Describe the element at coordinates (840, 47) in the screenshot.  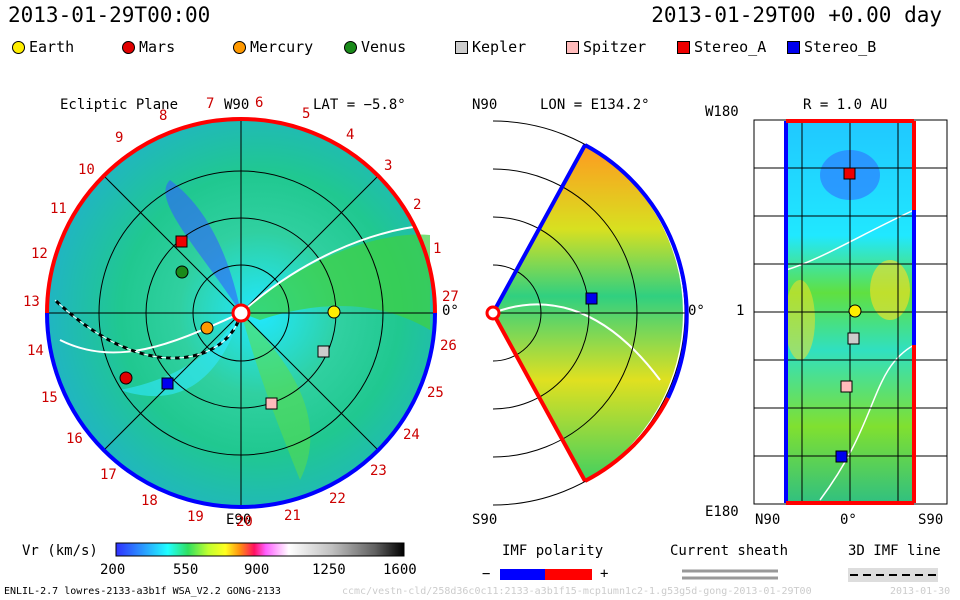
I see `legend-label: Stereo_B` at that location.